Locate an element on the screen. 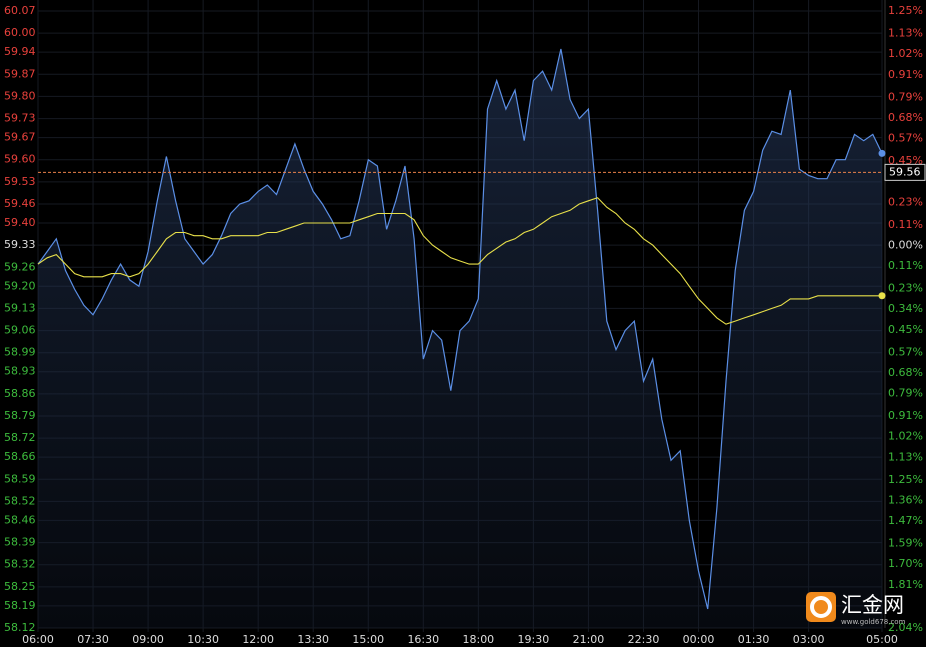 The height and width of the screenshot is (647, 926). y-tick-label: 58.79 is located at coordinates (20, 415).